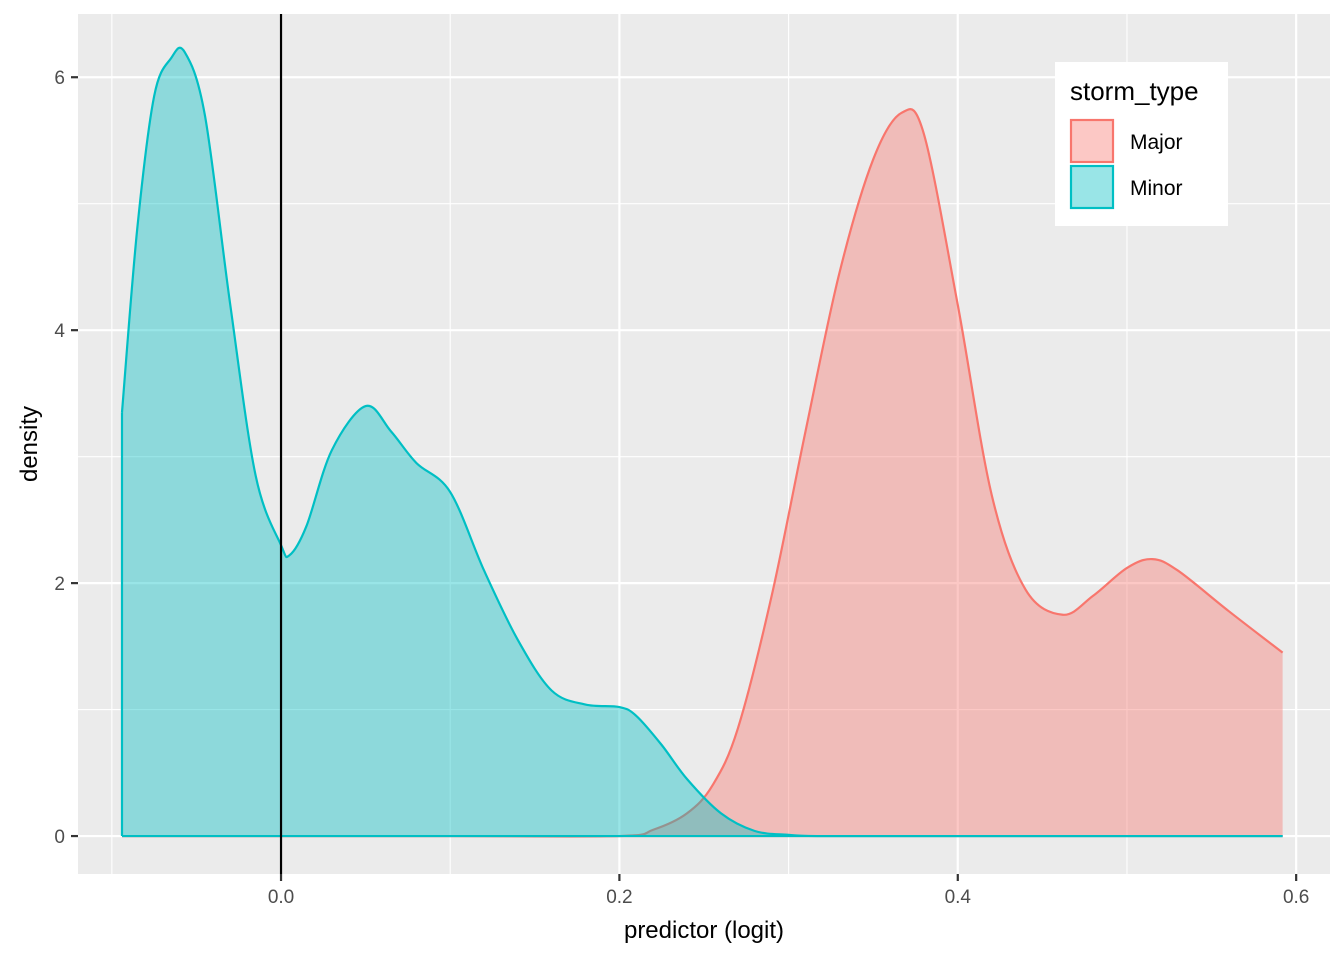 The width and height of the screenshot is (1344, 965). I want to click on legend-label-major: Major, so click(1156, 142).